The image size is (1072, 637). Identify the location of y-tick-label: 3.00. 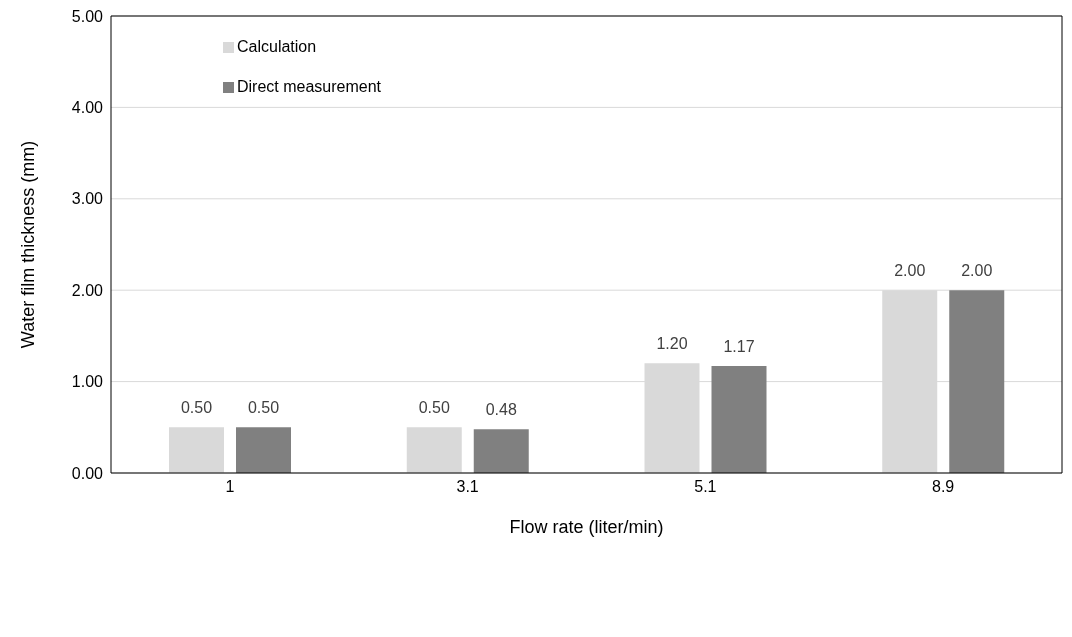
(87, 199).